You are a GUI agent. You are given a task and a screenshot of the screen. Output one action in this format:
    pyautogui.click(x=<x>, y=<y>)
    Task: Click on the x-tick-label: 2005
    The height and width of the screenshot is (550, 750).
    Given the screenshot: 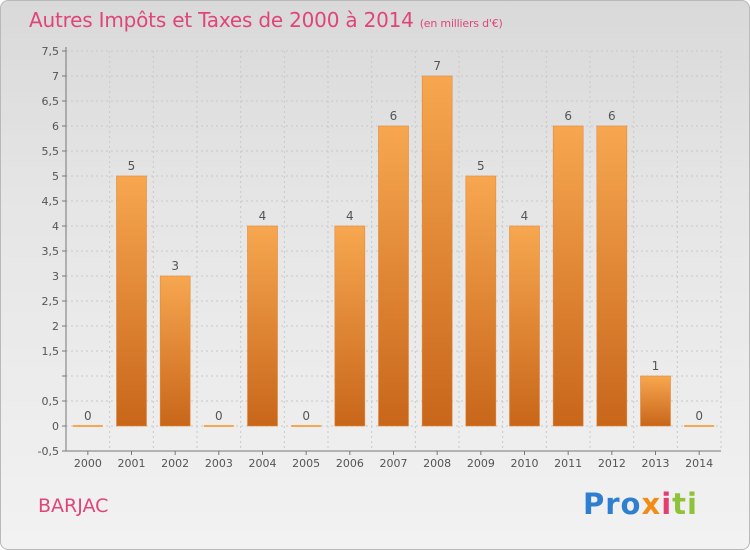 What is the action you would take?
    pyautogui.click(x=306, y=463)
    